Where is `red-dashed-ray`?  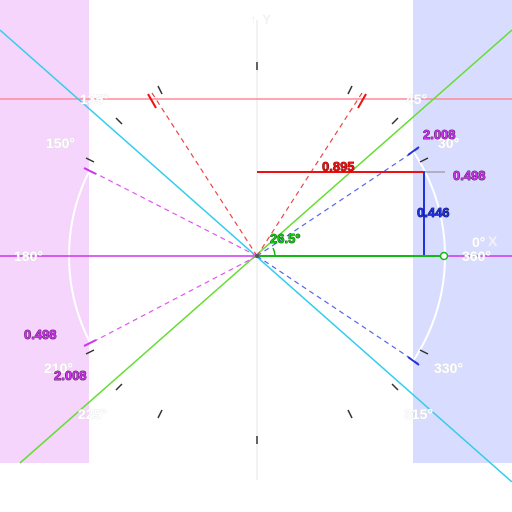 red-dashed-ray is located at coordinates (204, 174).